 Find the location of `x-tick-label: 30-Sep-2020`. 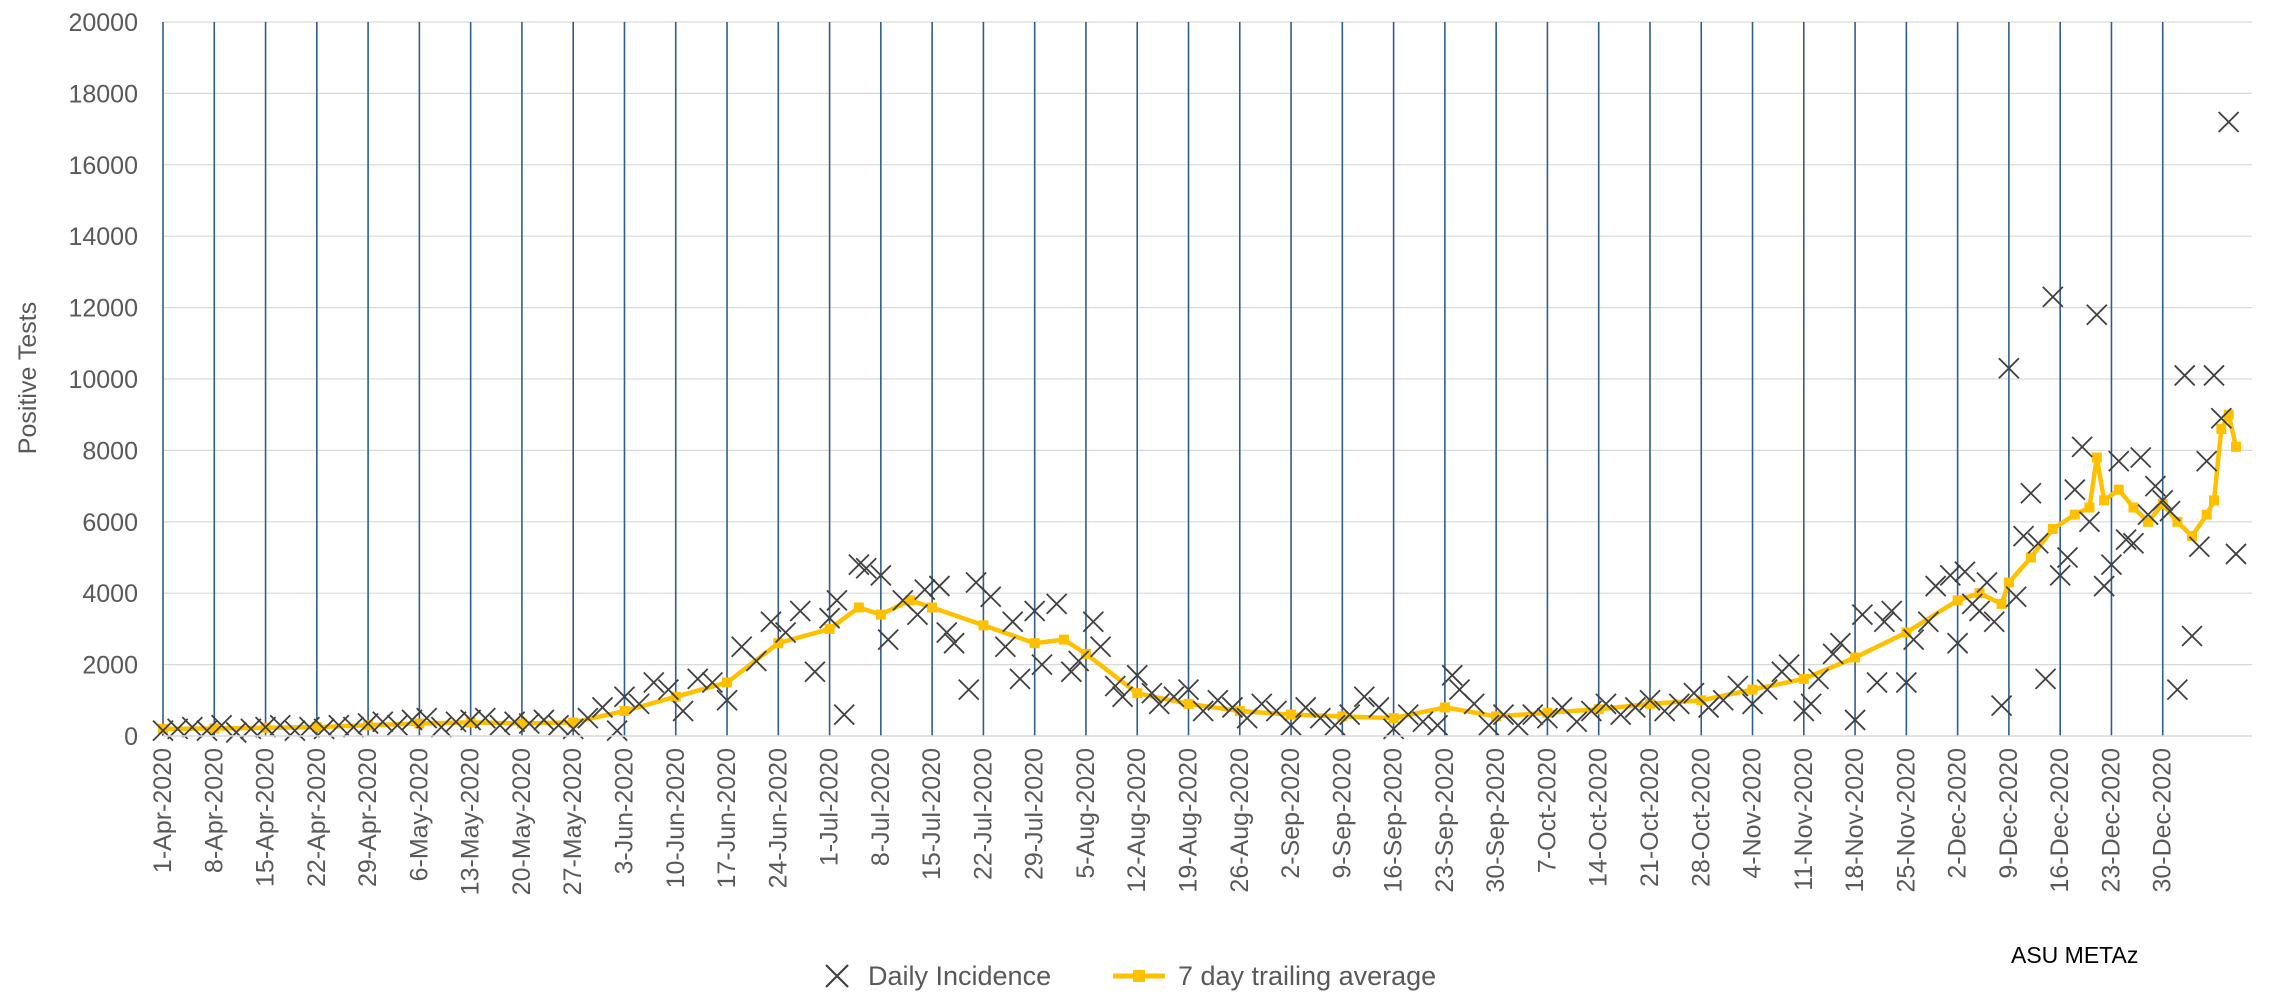

x-tick-label: 30-Sep-2020 is located at coordinates (1496, 820).